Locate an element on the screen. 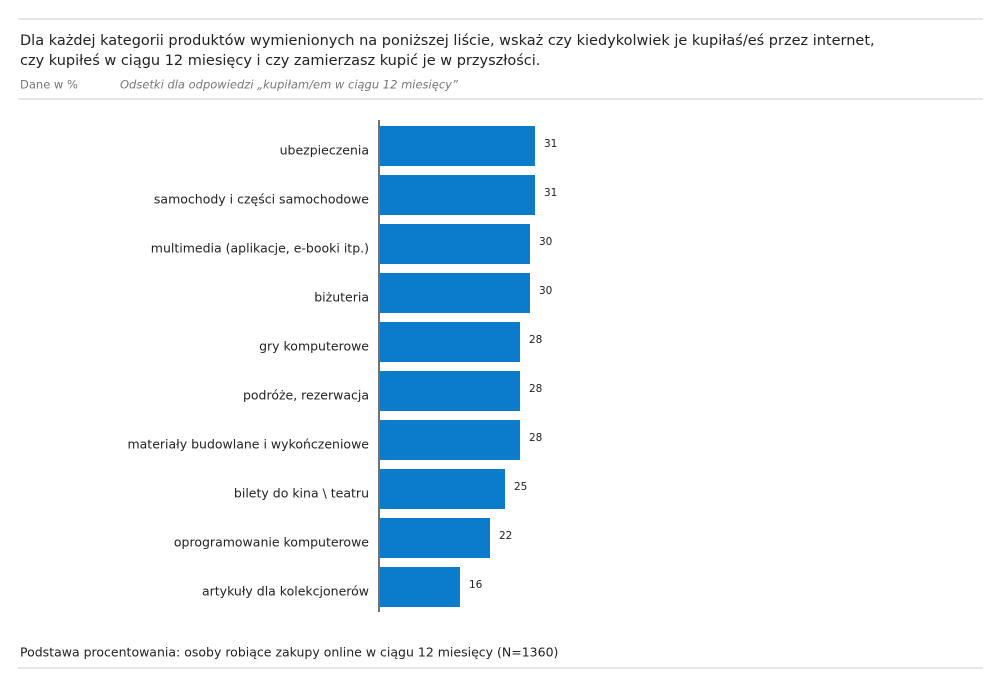 This screenshot has width=1000, height=692. category-label: bilety do kina \ teatru is located at coordinates (301, 493).